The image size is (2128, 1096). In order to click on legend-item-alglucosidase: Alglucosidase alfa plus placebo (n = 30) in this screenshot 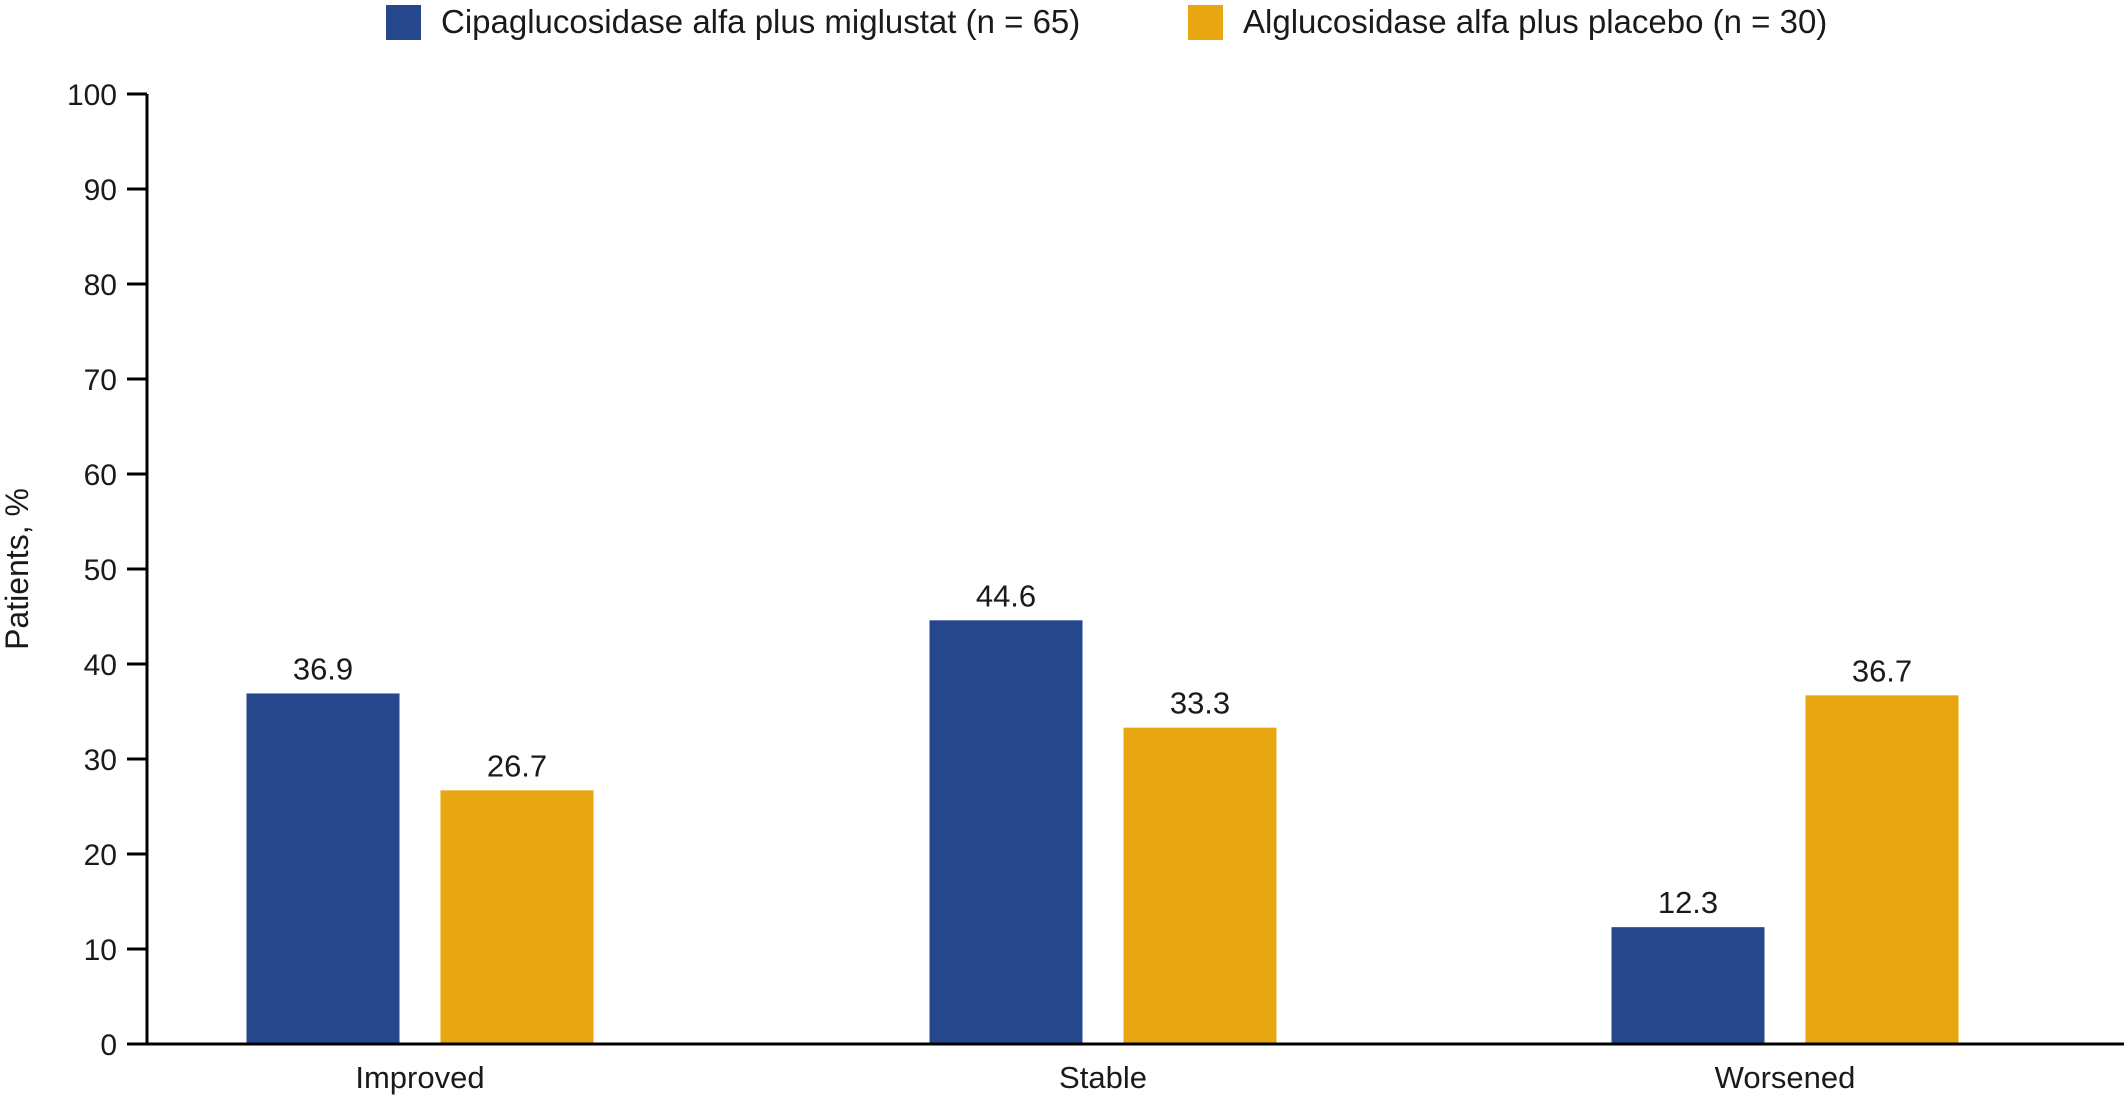, I will do `click(1507, 22)`.